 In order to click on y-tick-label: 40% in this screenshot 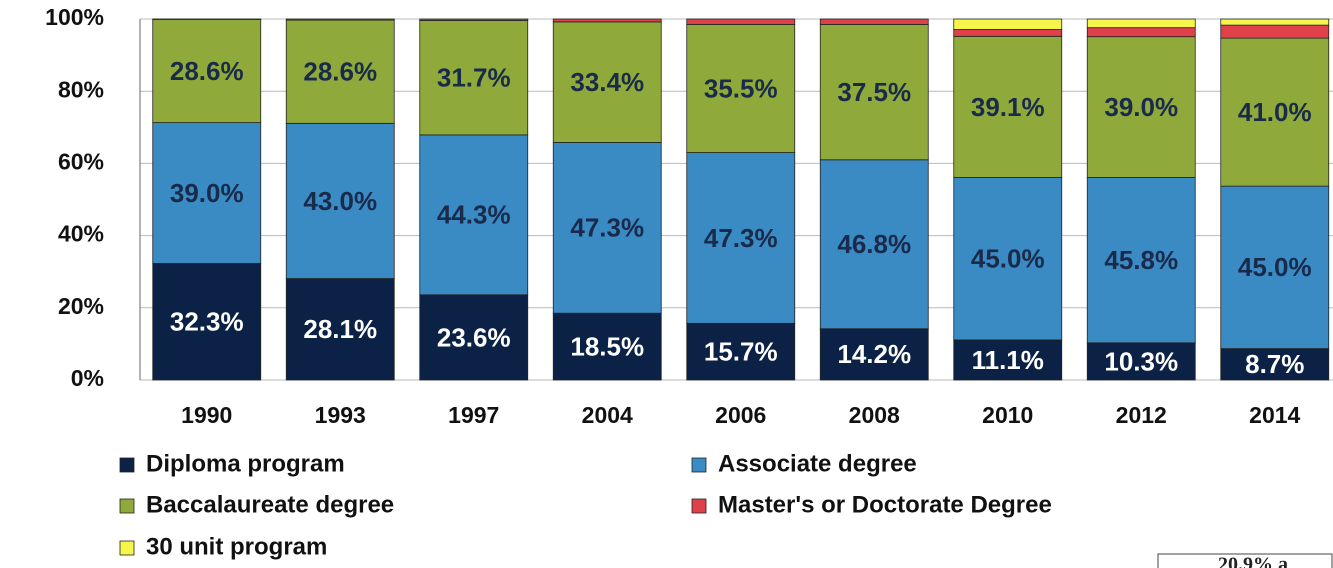, I will do `click(81, 234)`.